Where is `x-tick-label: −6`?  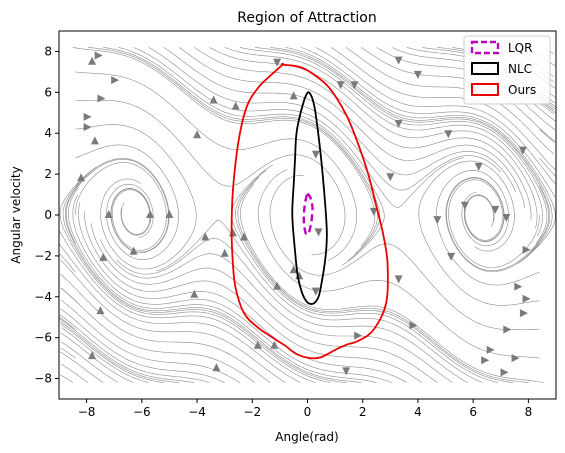
x-tick-label: −6 is located at coordinates (142, 412).